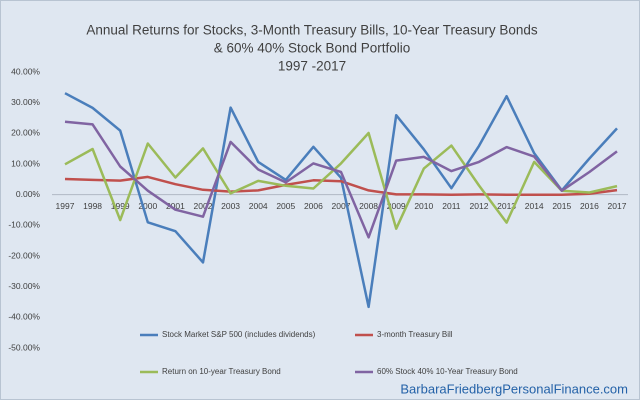 The image size is (640, 400). Describe the element at coordinates (423, 206) in the screenshot. I see `x-tick-label: 2010` at that location.